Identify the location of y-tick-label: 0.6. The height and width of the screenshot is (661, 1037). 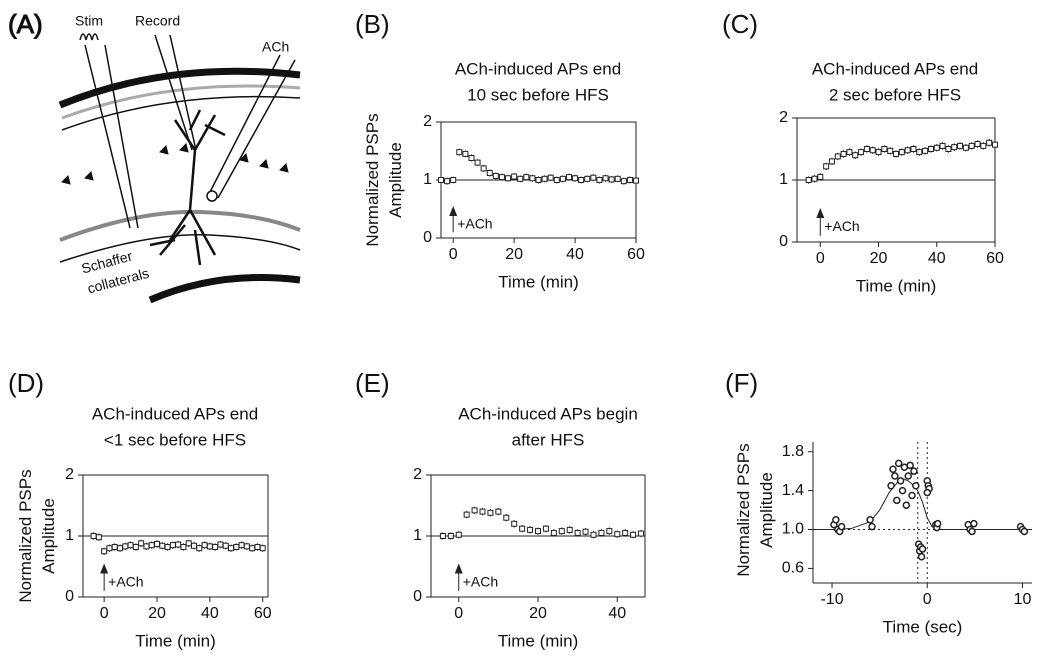
(793, 568).